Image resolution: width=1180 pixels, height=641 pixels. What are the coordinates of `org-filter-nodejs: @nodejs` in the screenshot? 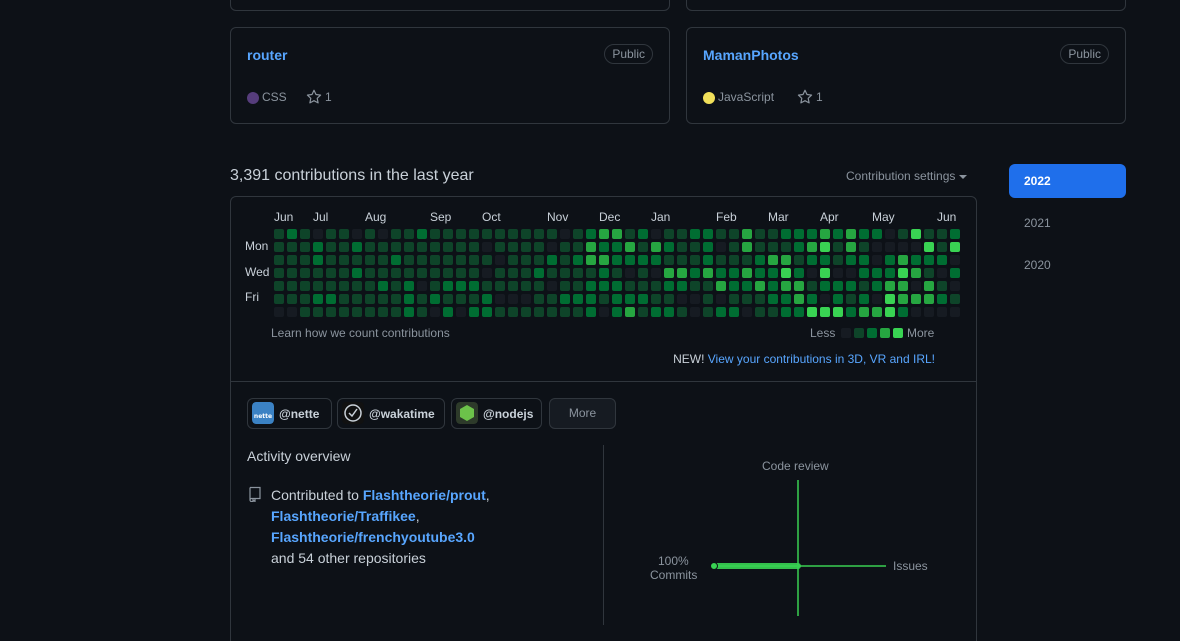 It's located at (496, 413).